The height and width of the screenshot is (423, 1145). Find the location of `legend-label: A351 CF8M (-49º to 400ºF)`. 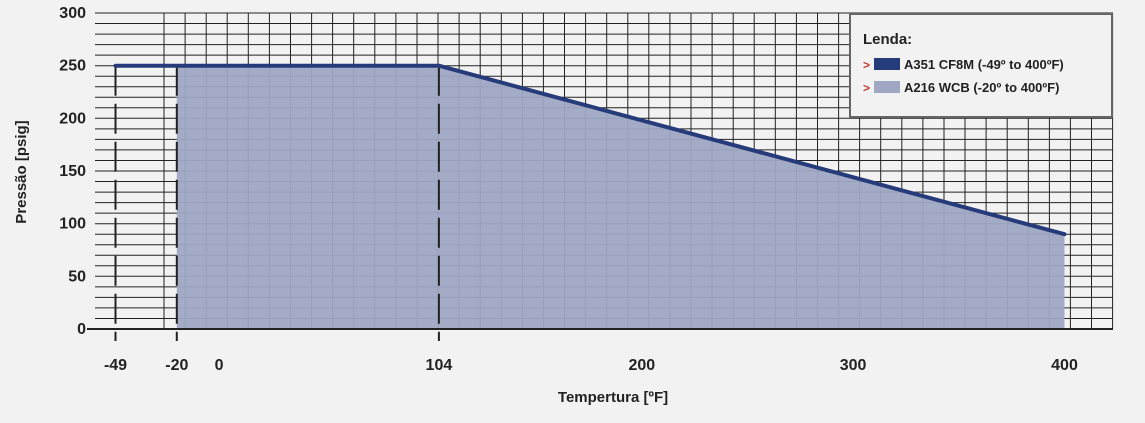

legend-label: A351 CF8M (-49º to 400ºF) is located at coordinates (984, 64).